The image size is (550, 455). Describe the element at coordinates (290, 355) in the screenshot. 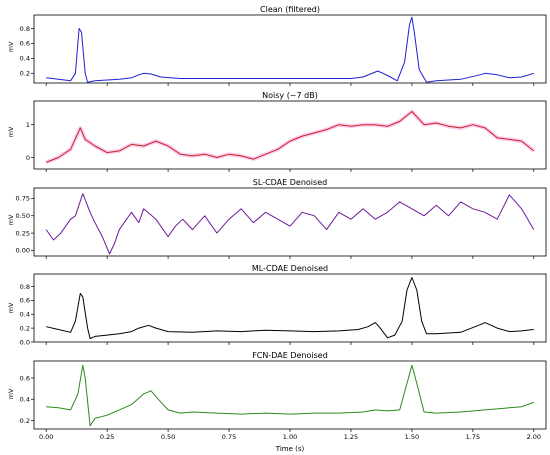

I see `panel-title: FCN-DAE Denoised` at that location.